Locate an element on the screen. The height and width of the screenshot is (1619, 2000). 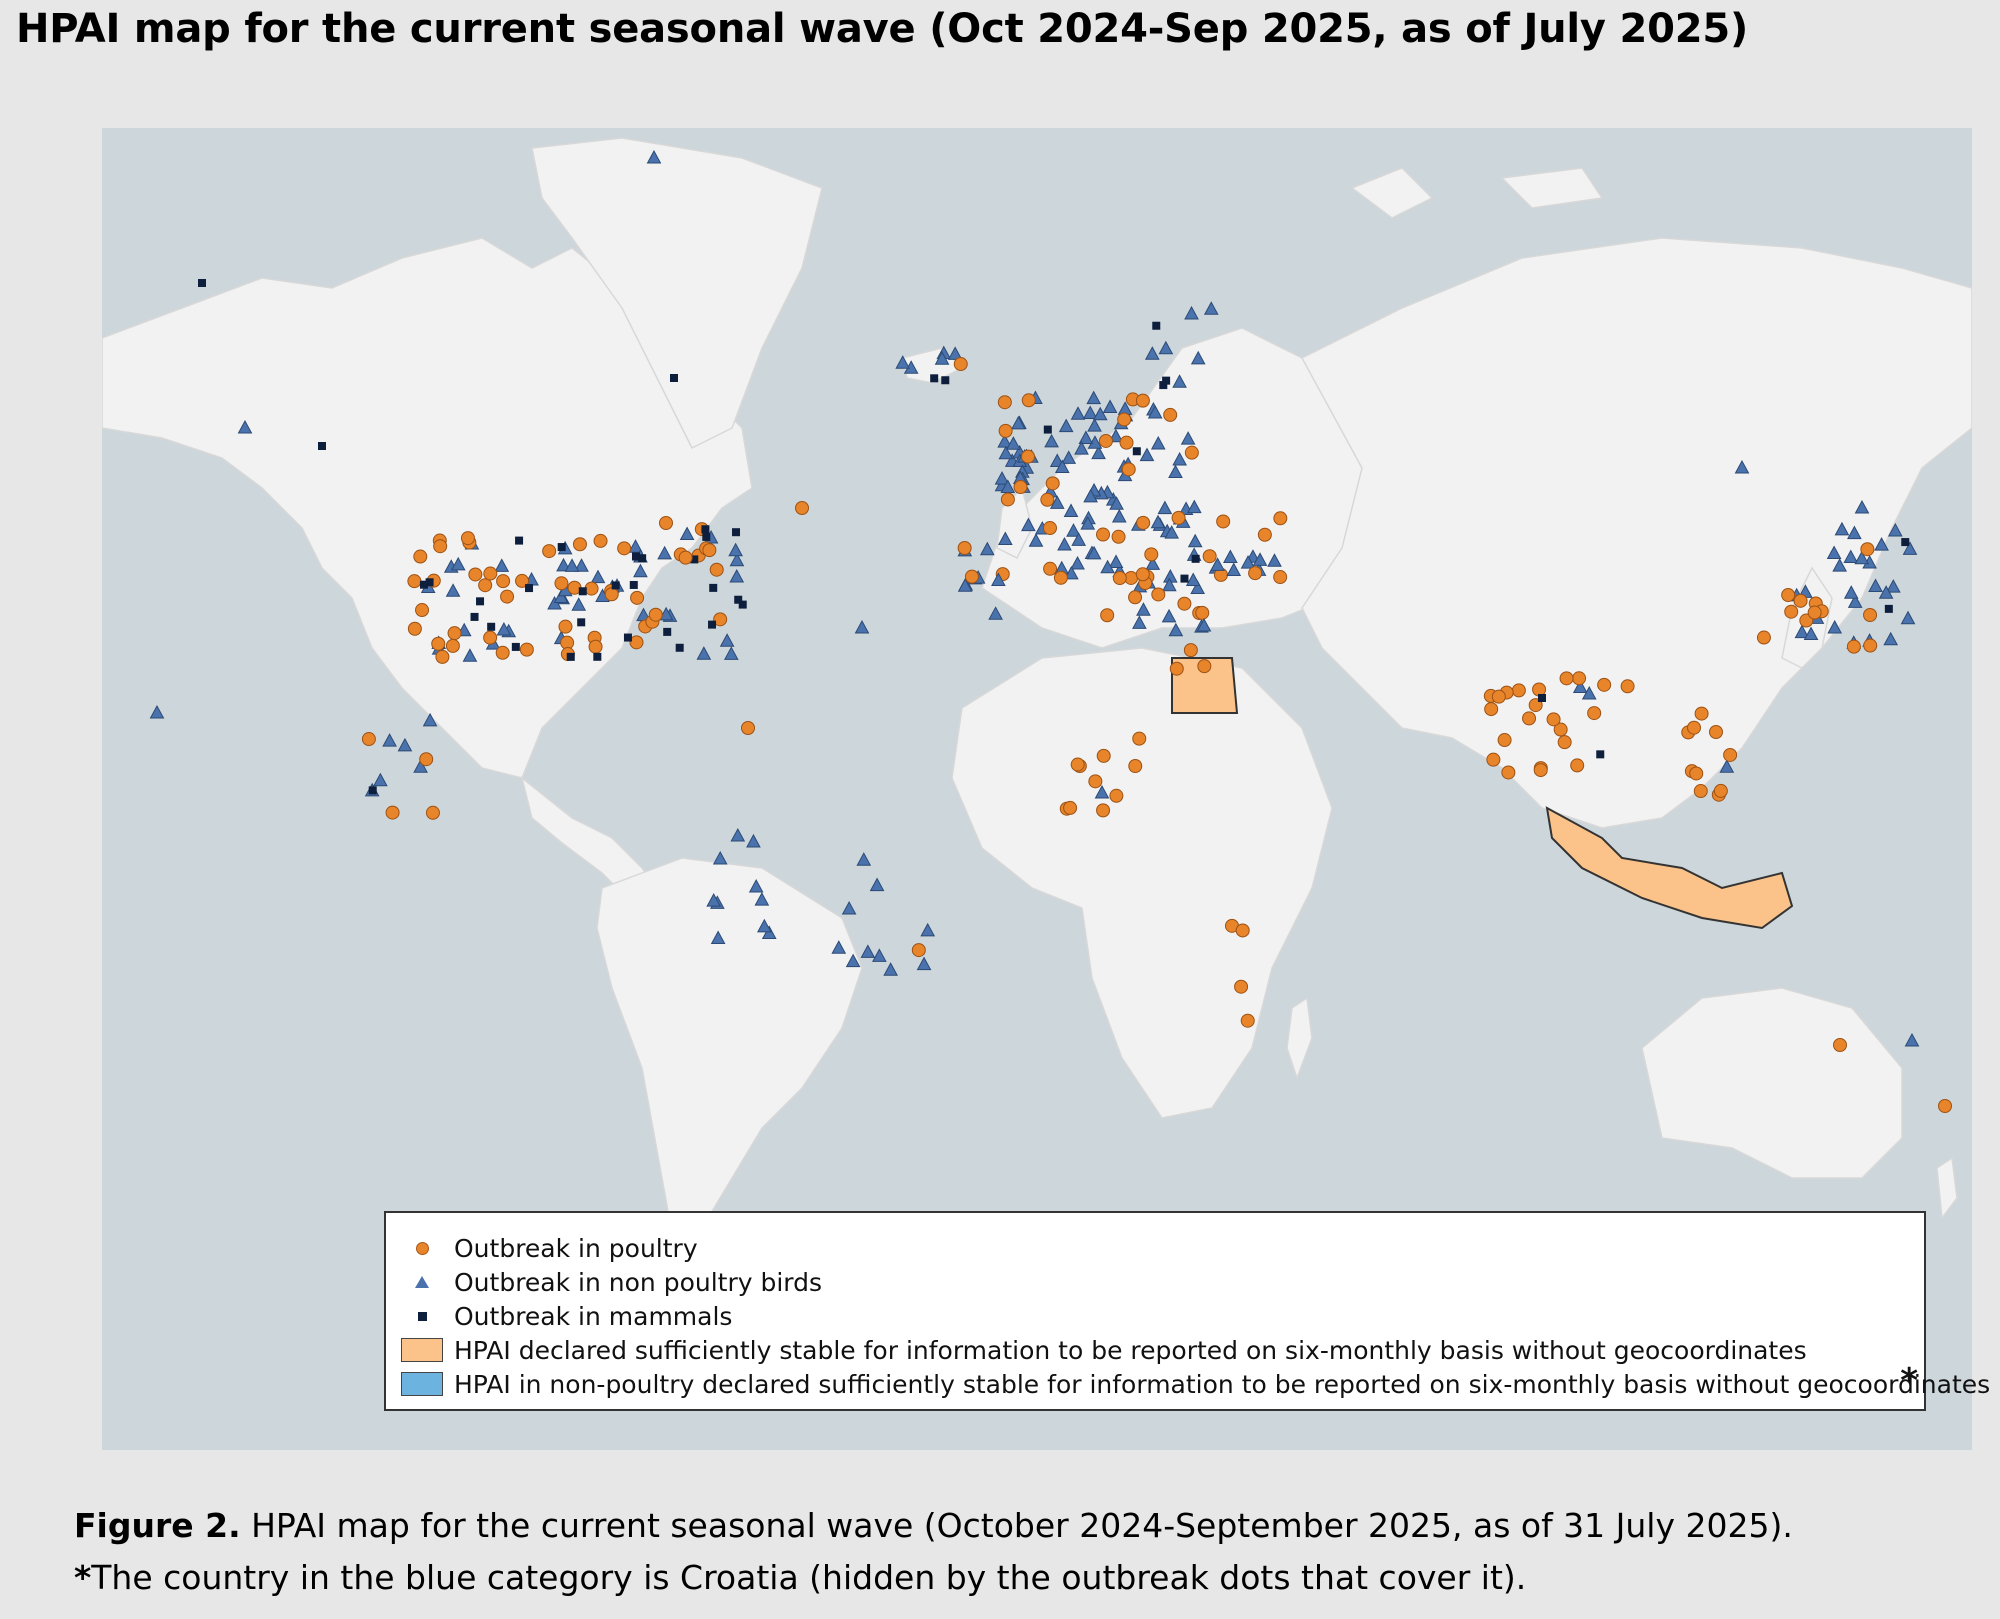
legend-item-non-poultry: Outbreak in non poultry birds is located at coordinates (604, 1282).